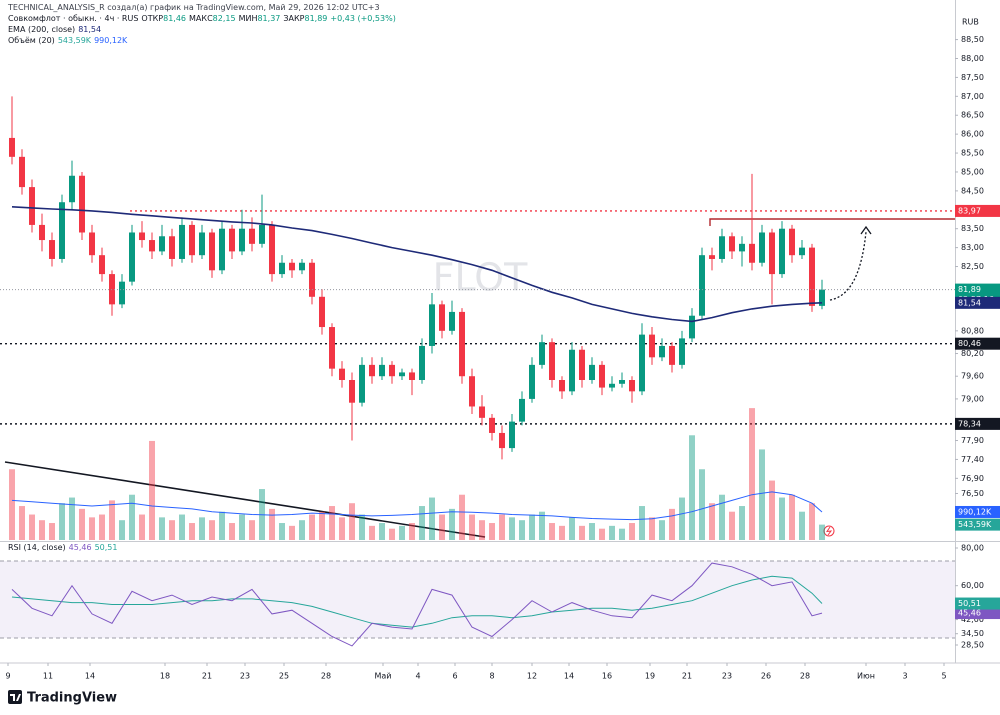 This screenshot has height=715, width=1000. What do you see at coordinates (74, 40) in the screenshot?
I see `volume-value: 543,59K` at bounding box center [74, 40].